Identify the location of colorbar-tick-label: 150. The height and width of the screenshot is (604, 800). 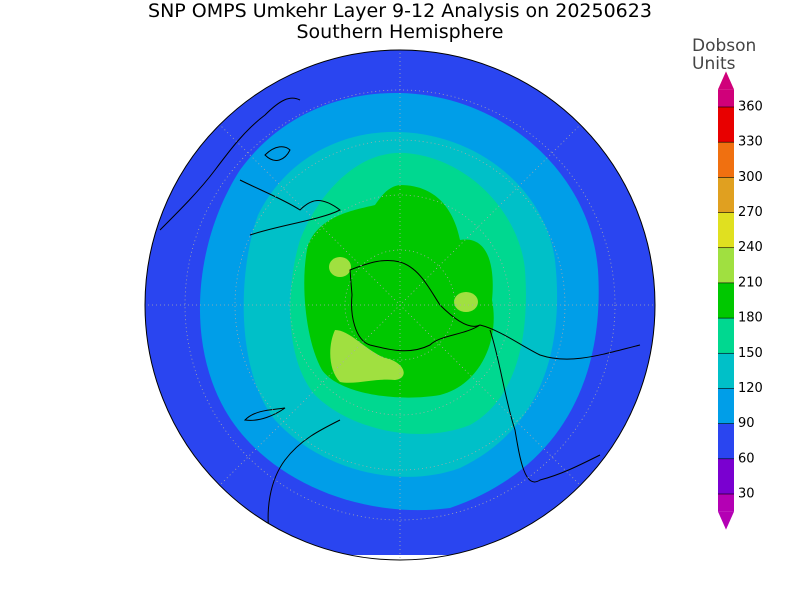
(750, 353).